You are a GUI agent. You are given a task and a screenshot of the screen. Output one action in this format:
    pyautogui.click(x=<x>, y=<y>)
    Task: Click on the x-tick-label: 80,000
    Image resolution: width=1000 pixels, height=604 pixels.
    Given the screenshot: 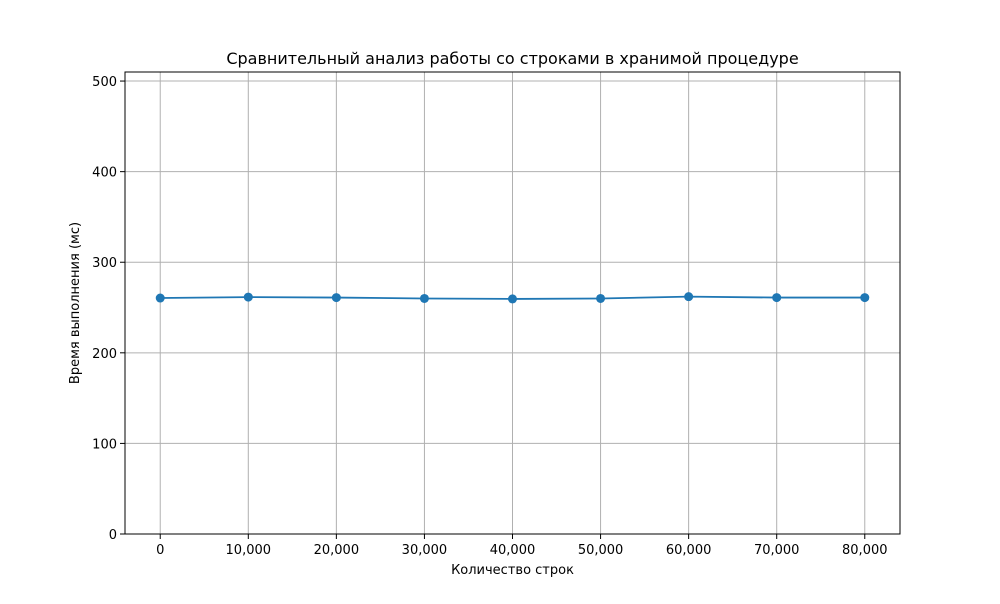 What is the action you would take?
    pyautogui.click(x=865, y=550)
    